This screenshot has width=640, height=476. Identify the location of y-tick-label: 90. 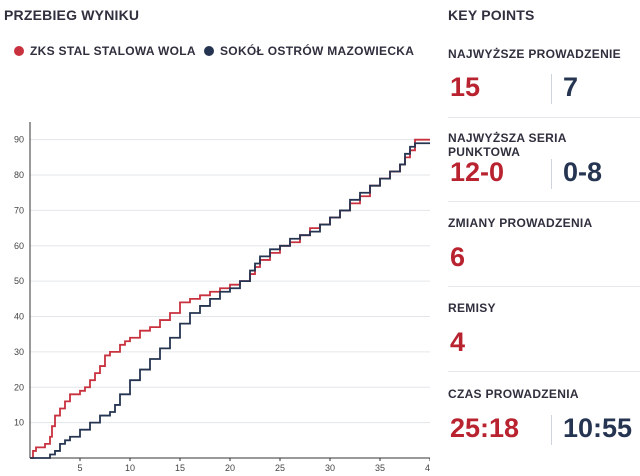
(19, 140).